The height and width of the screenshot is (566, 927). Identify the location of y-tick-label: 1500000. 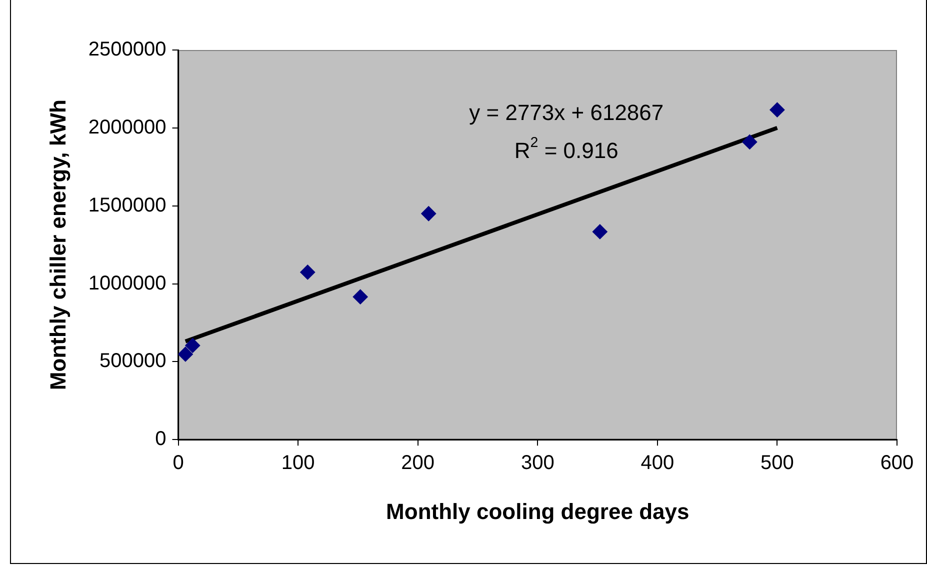
(127, 205).